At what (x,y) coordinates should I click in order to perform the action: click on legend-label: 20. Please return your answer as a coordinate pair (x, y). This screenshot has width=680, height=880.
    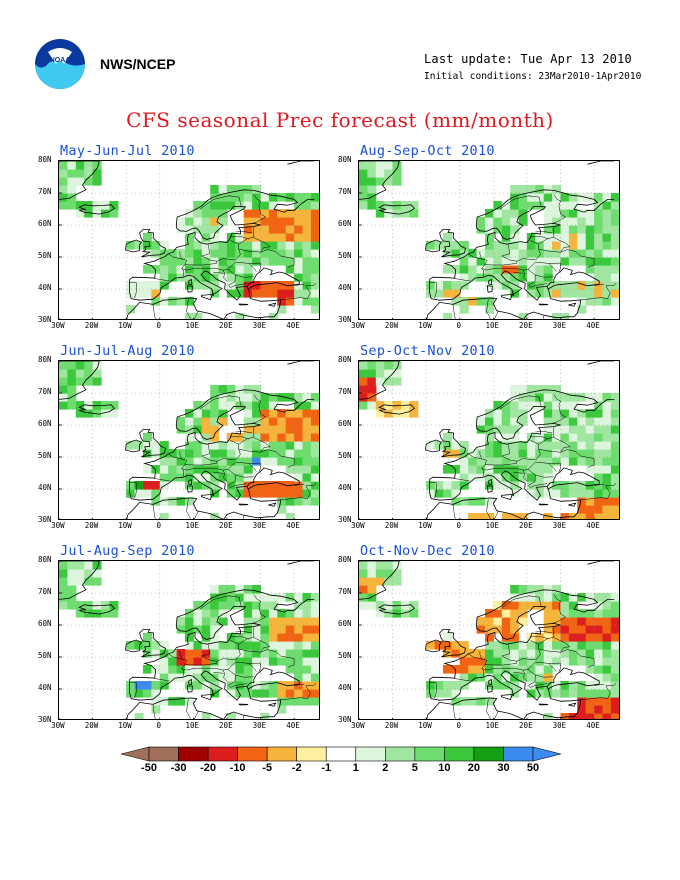
    Looking at the image, I should click on (474, 768).